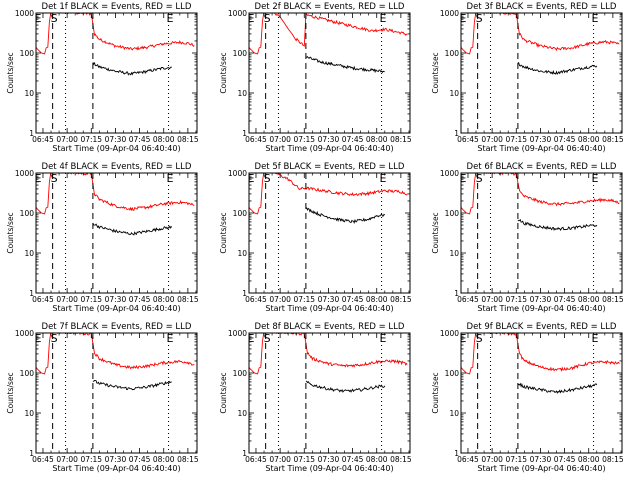 The image size is (640, 480). What do you see at coordinates (117, 7) in the screenshot?
I see `panel-title: Det 1f BLACK = Events, RED = LLD` at bounding box center [117, 7].